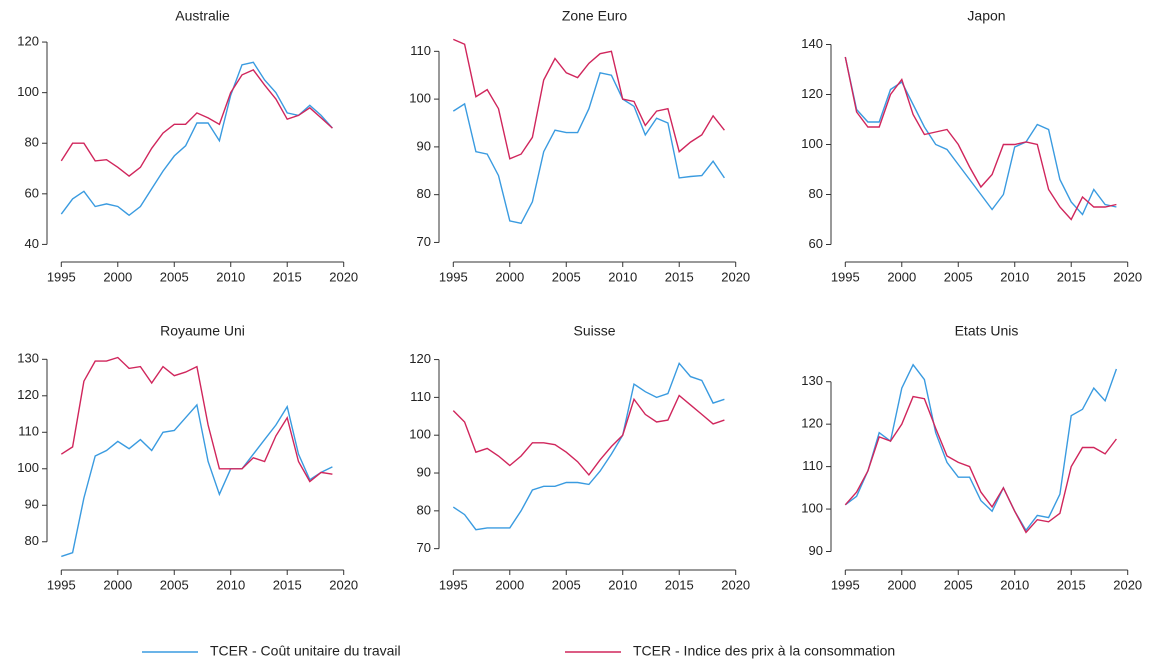  Describe the element at coordinates (987, 331) in the screenshot. I see `panel-title: Etats Unis` at that location.